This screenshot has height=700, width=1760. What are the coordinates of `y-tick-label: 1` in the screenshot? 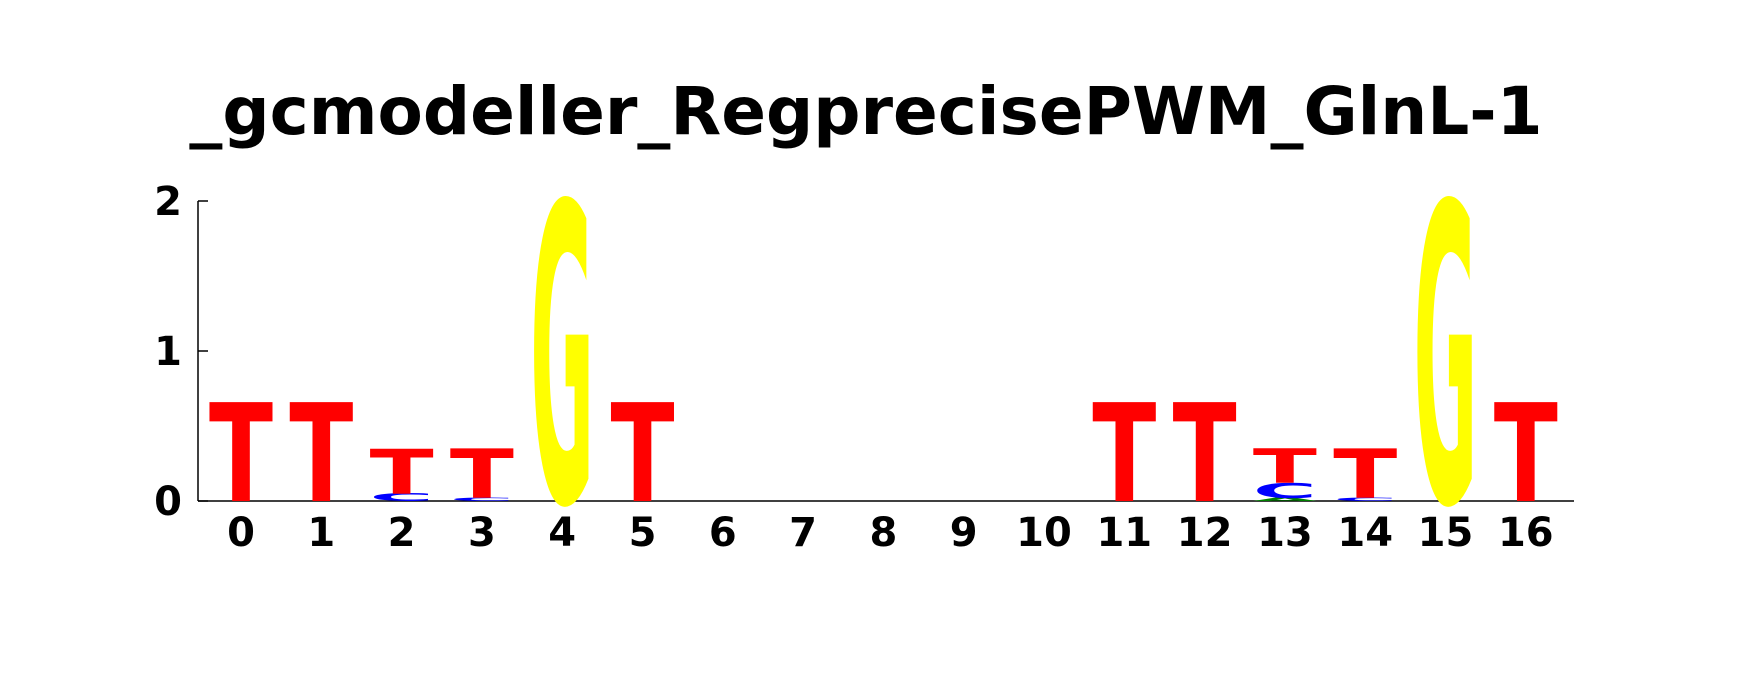 It's located at (168, 352).